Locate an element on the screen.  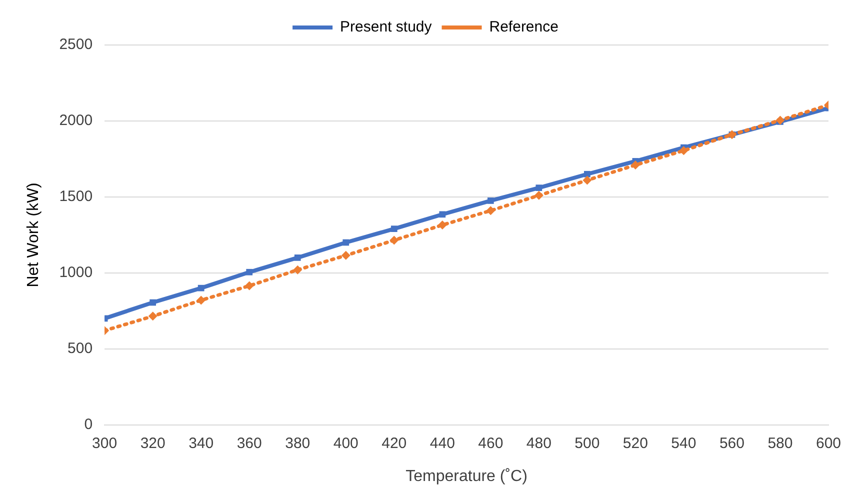
x-tick-label: 400 is located at coordinates (345, 443).